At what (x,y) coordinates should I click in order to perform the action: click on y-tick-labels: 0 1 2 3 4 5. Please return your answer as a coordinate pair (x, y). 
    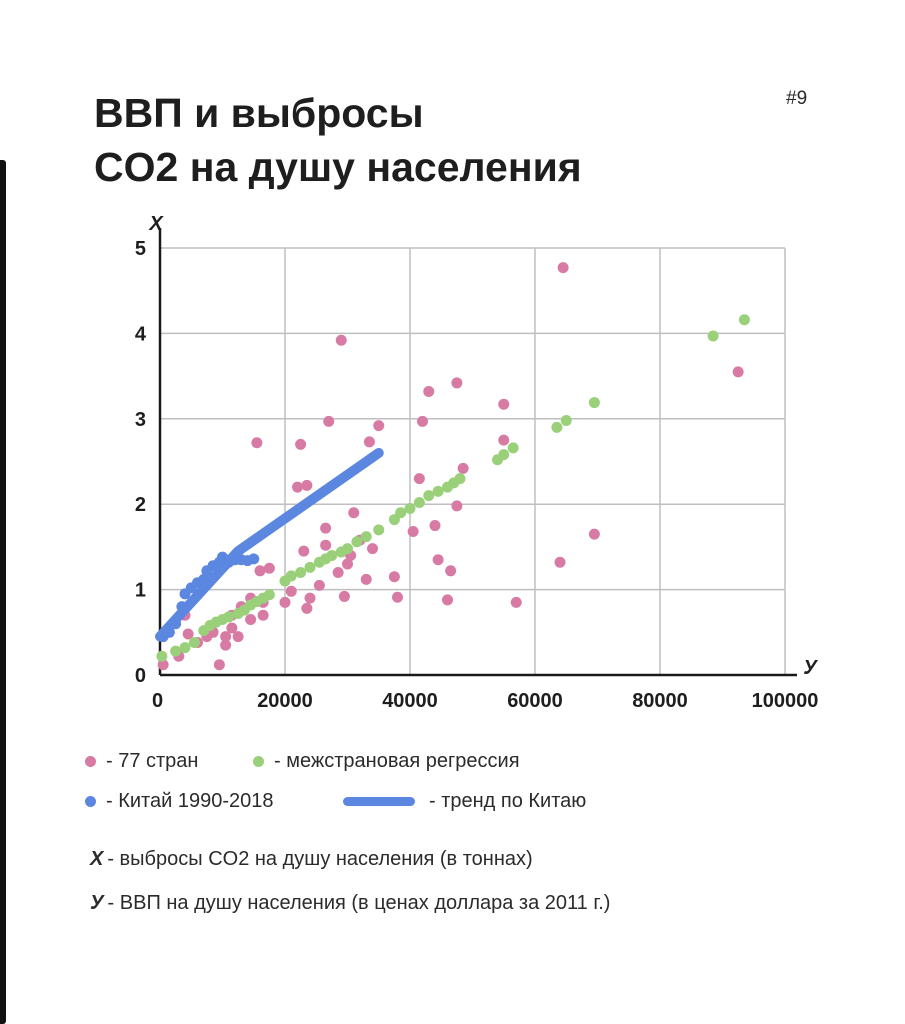
    Looking at the image, I should click on (141, 462).